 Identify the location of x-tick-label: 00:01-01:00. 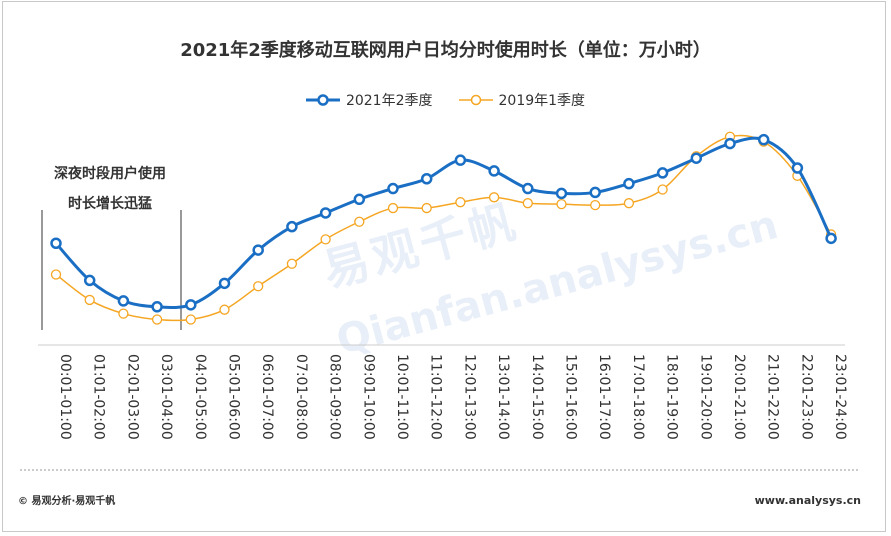
(65, 397).